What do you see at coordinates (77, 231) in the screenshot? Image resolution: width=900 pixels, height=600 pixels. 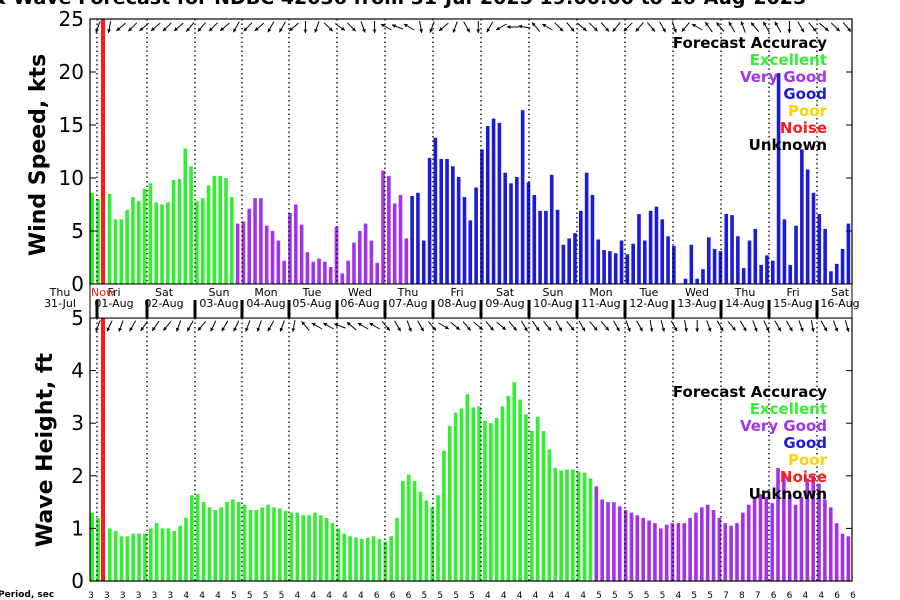 I see `wind-ytick-label: 5` at bounding box center [77, 231].